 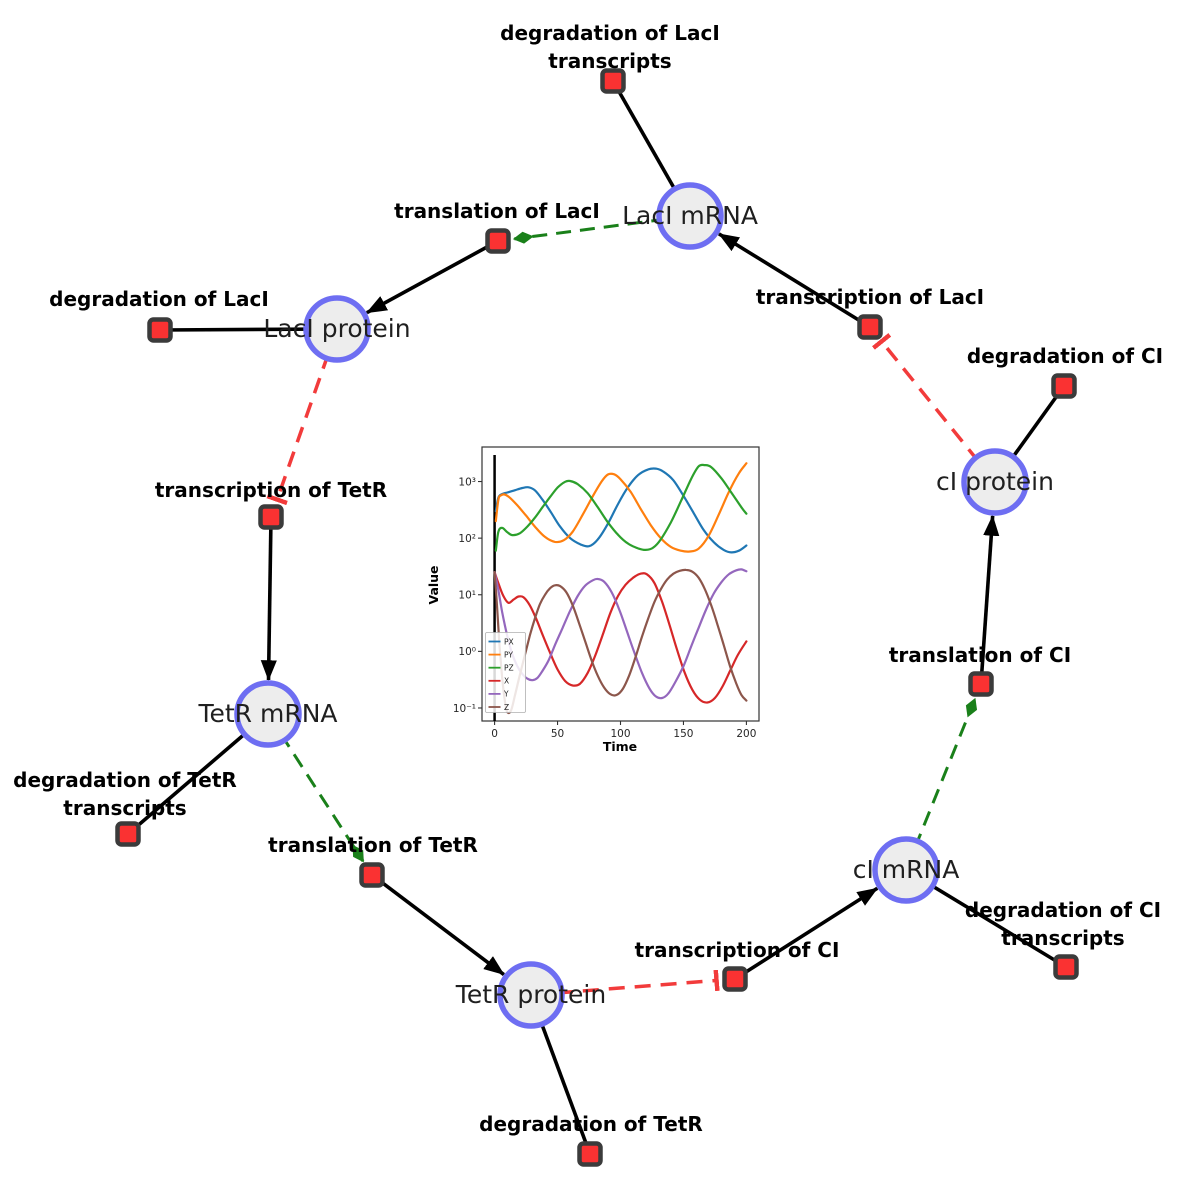 What do you see at coordinates (989, 600) in the screenshot?
I see `edge-product-translation-ci-ci-protein` at bounding box center [989, 600].